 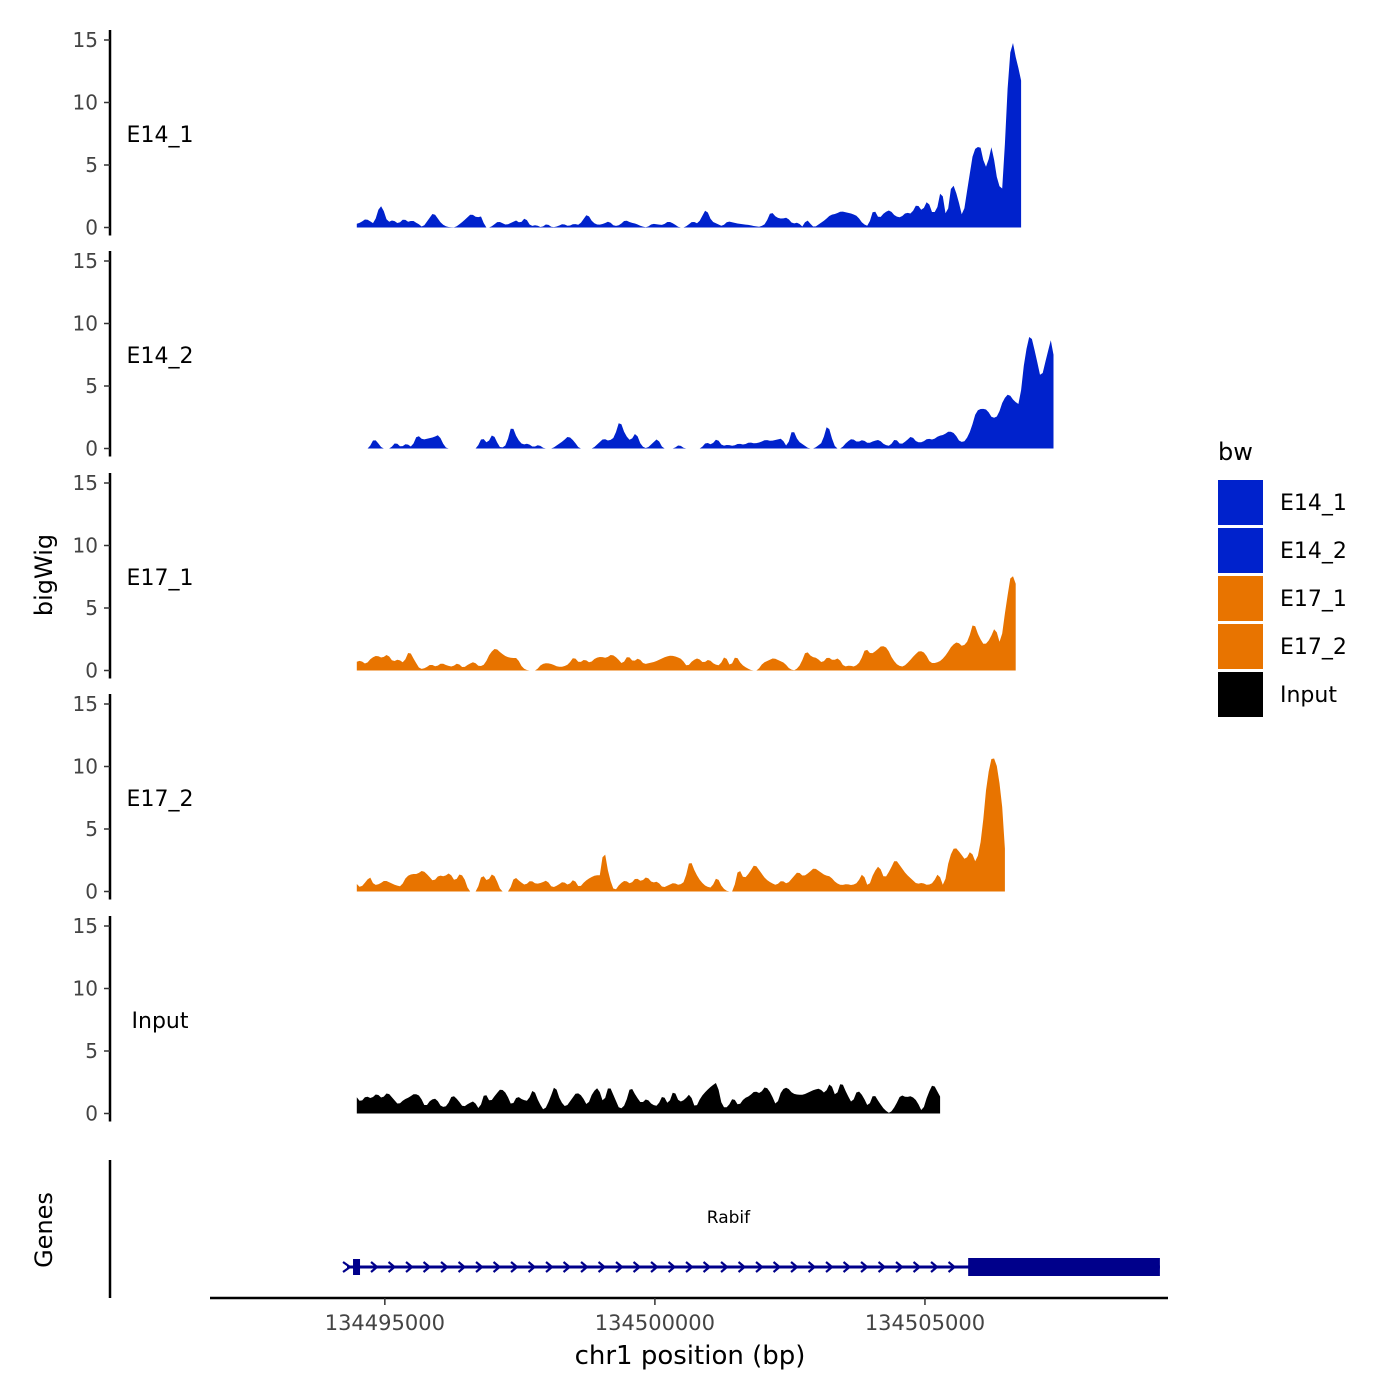 I want to click on legend-title: bw, so click(x=1235, y=452).